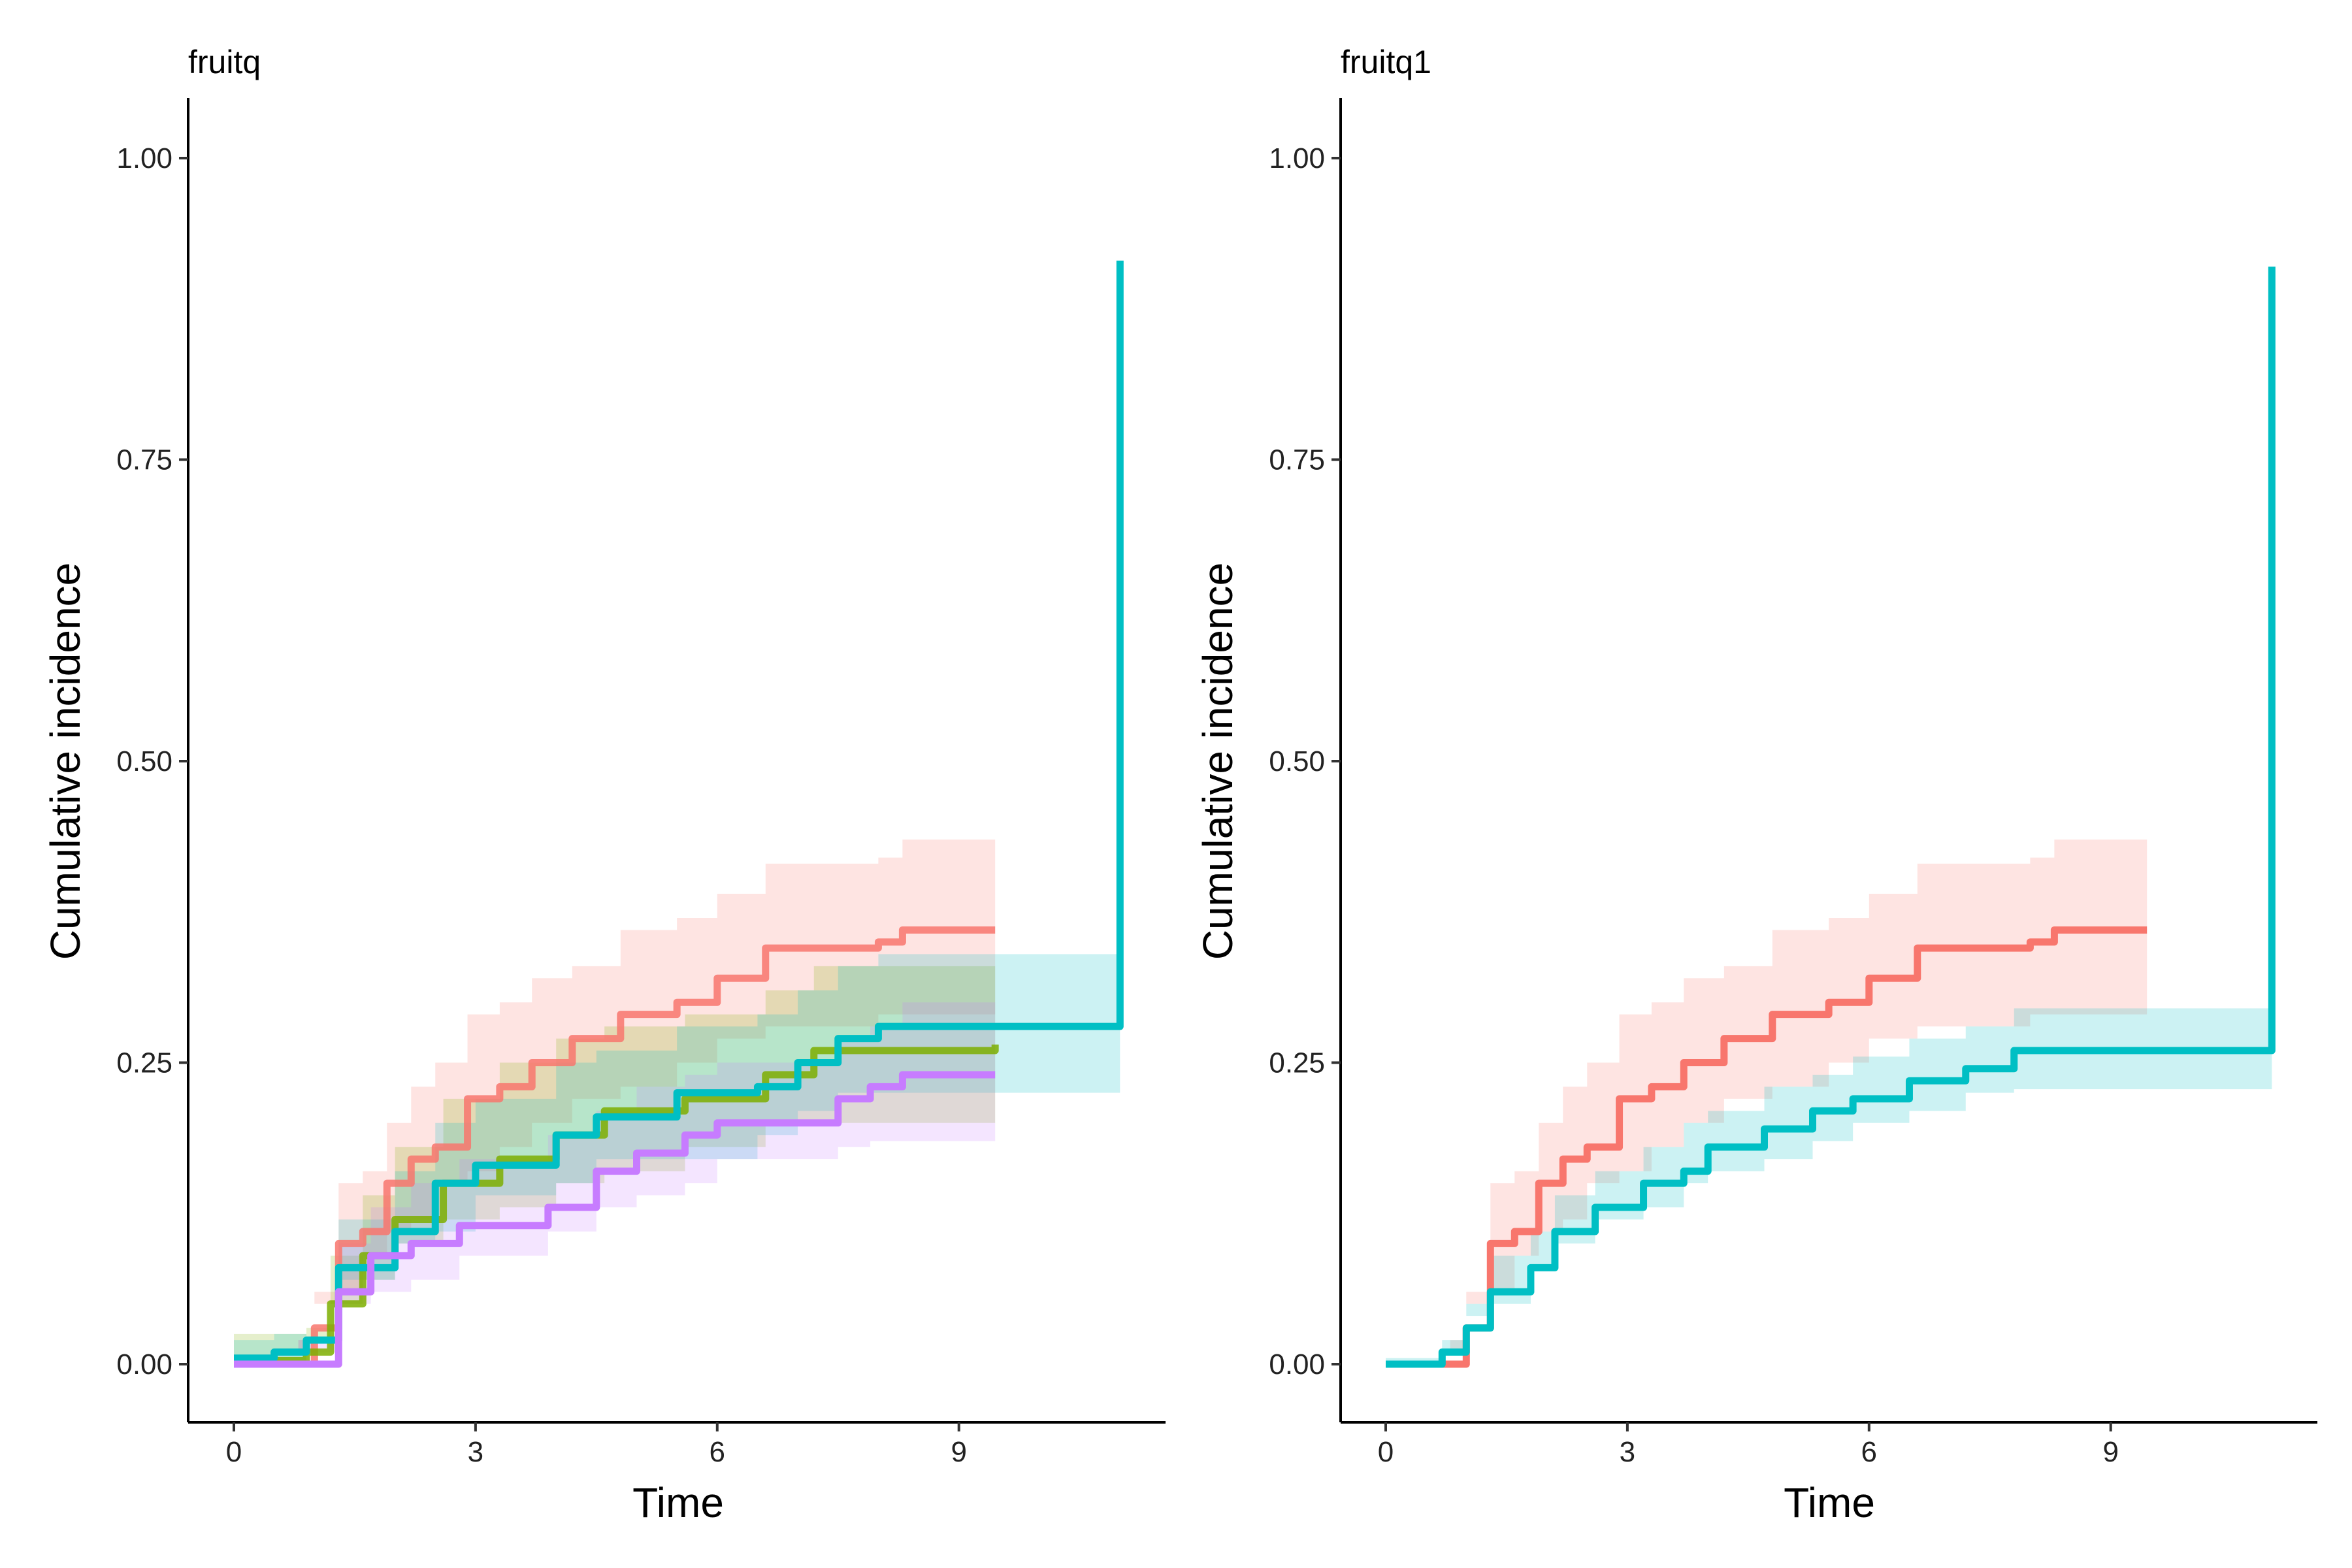 Image resolution: width=2352 pixels, height=1568 pixels. What do you see at coordinates (1386, 62) in the screenshot?
I see `panel-title: fruitq1` at bounding box center [1386, 62].